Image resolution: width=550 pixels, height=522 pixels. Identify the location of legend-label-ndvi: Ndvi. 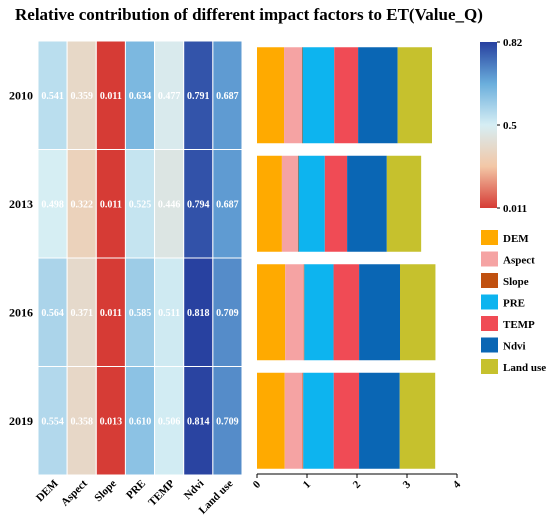
(514, 347).